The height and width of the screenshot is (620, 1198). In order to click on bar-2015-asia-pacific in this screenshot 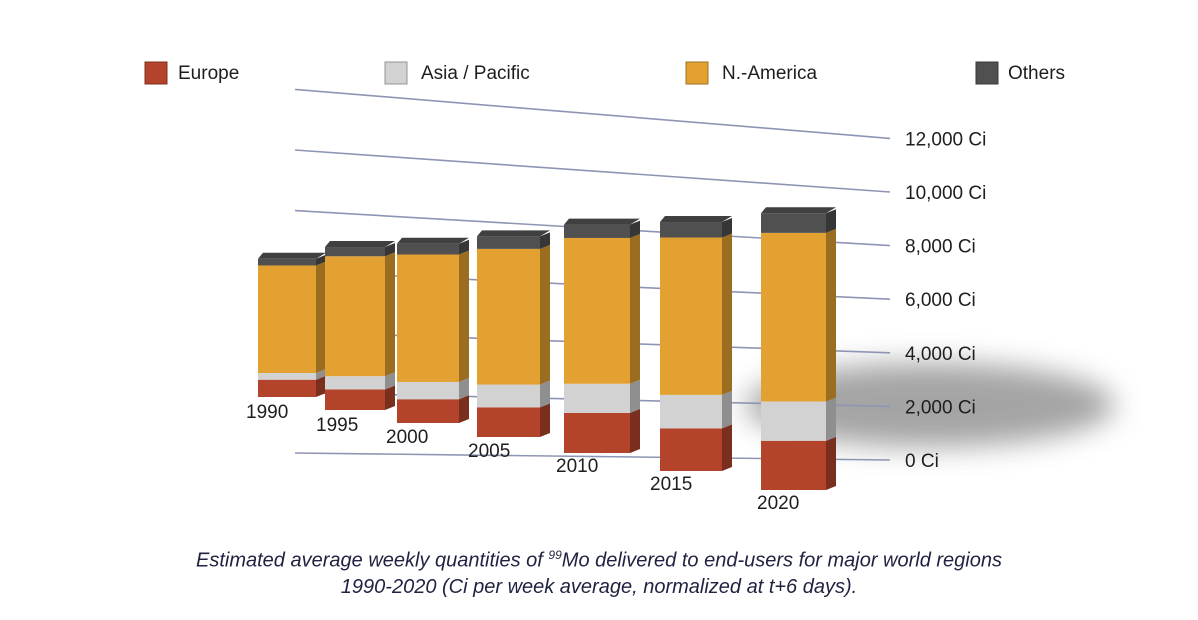, I will do `click(691, 411)`.